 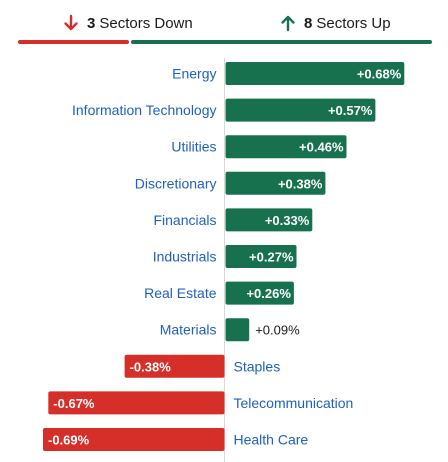 I want to click on sectors-down-count: 3, so click(x=91, y=23).